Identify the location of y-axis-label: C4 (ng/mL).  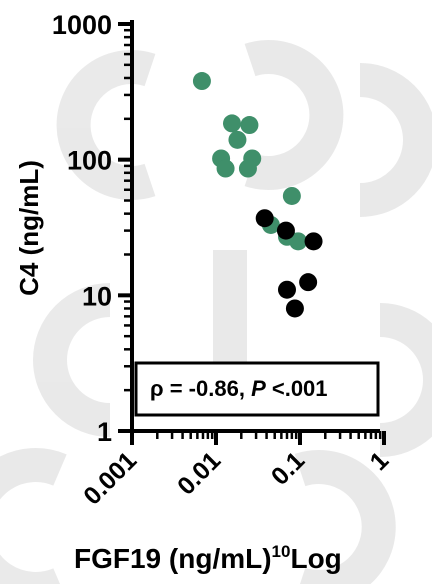
(29, 228).